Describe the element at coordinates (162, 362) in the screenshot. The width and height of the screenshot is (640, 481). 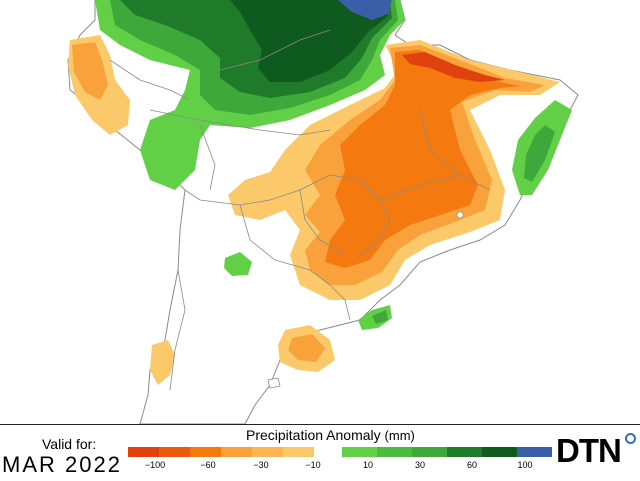
I see `anomaly-dry-chile` at that location.